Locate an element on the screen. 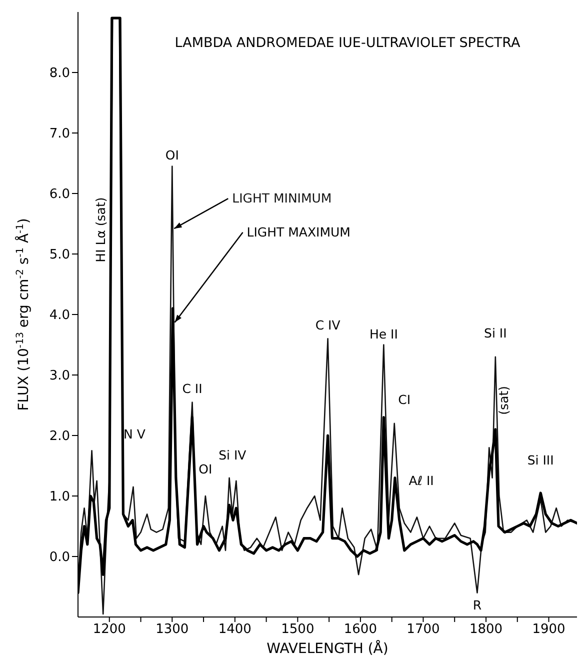 The height and width of the screenshot is (671, 579). annotation: Si IV is located at coordinates (232, 455).